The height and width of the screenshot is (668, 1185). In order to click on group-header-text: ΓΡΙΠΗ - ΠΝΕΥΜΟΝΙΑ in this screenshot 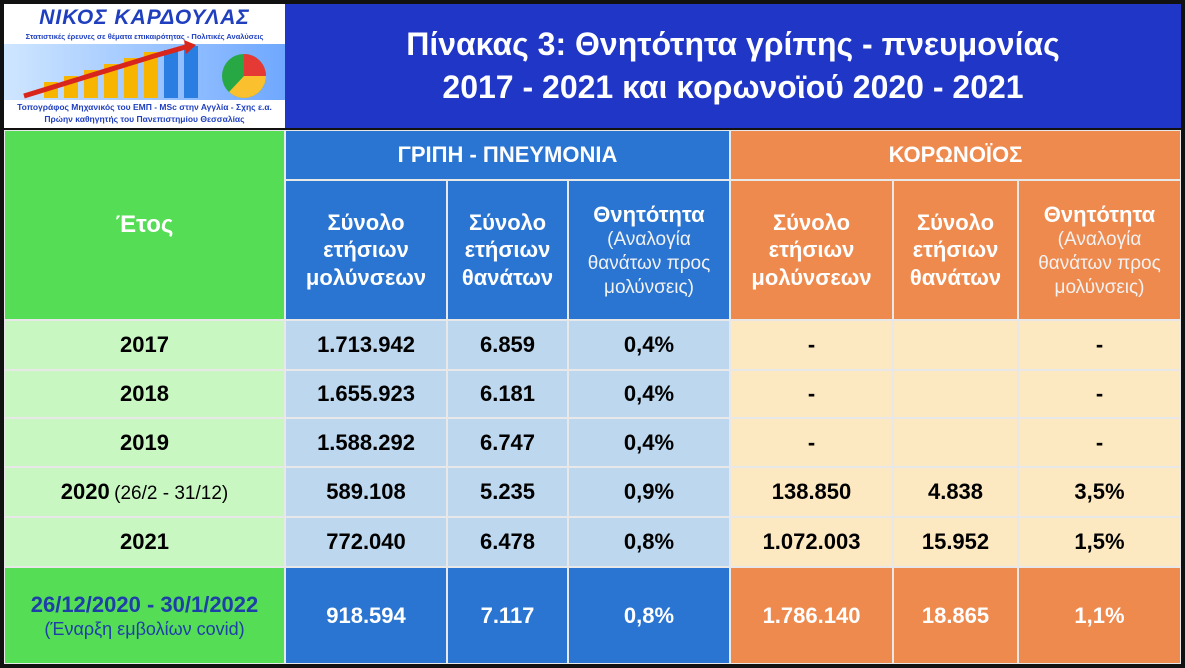, I will do `click(507, 155)`.